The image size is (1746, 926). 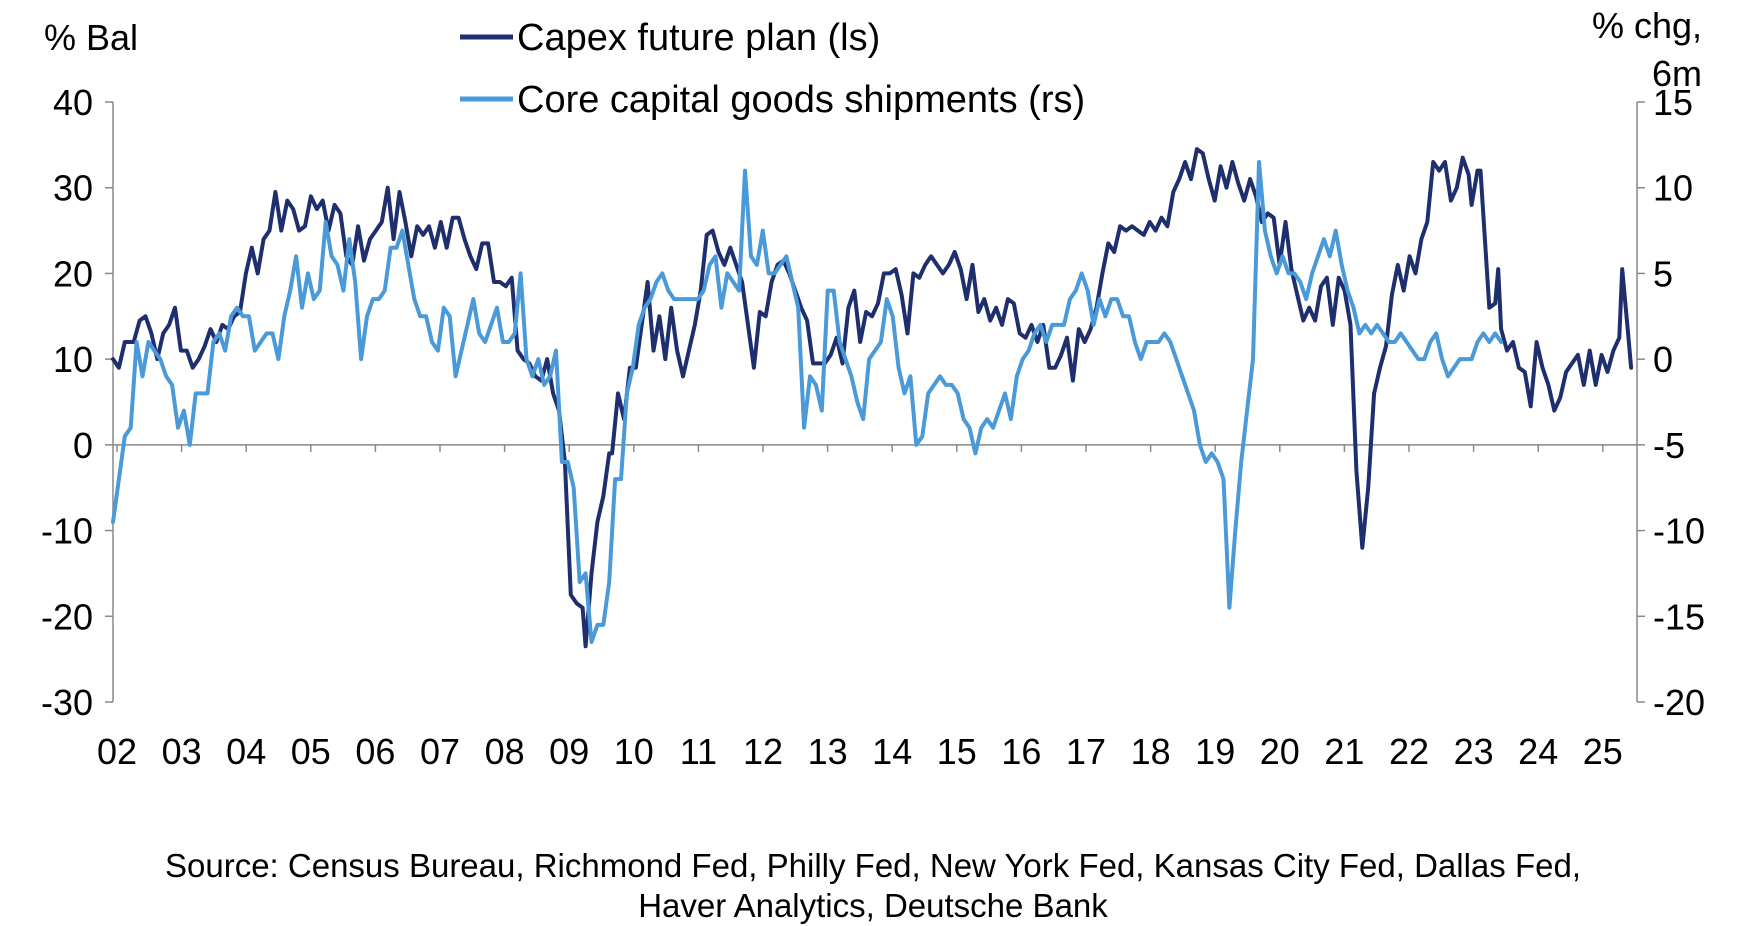 What do you see at coordinates (569, 751) in the screenshot?
I see `x-tick-label: 09` at bounding box center [569, 751].